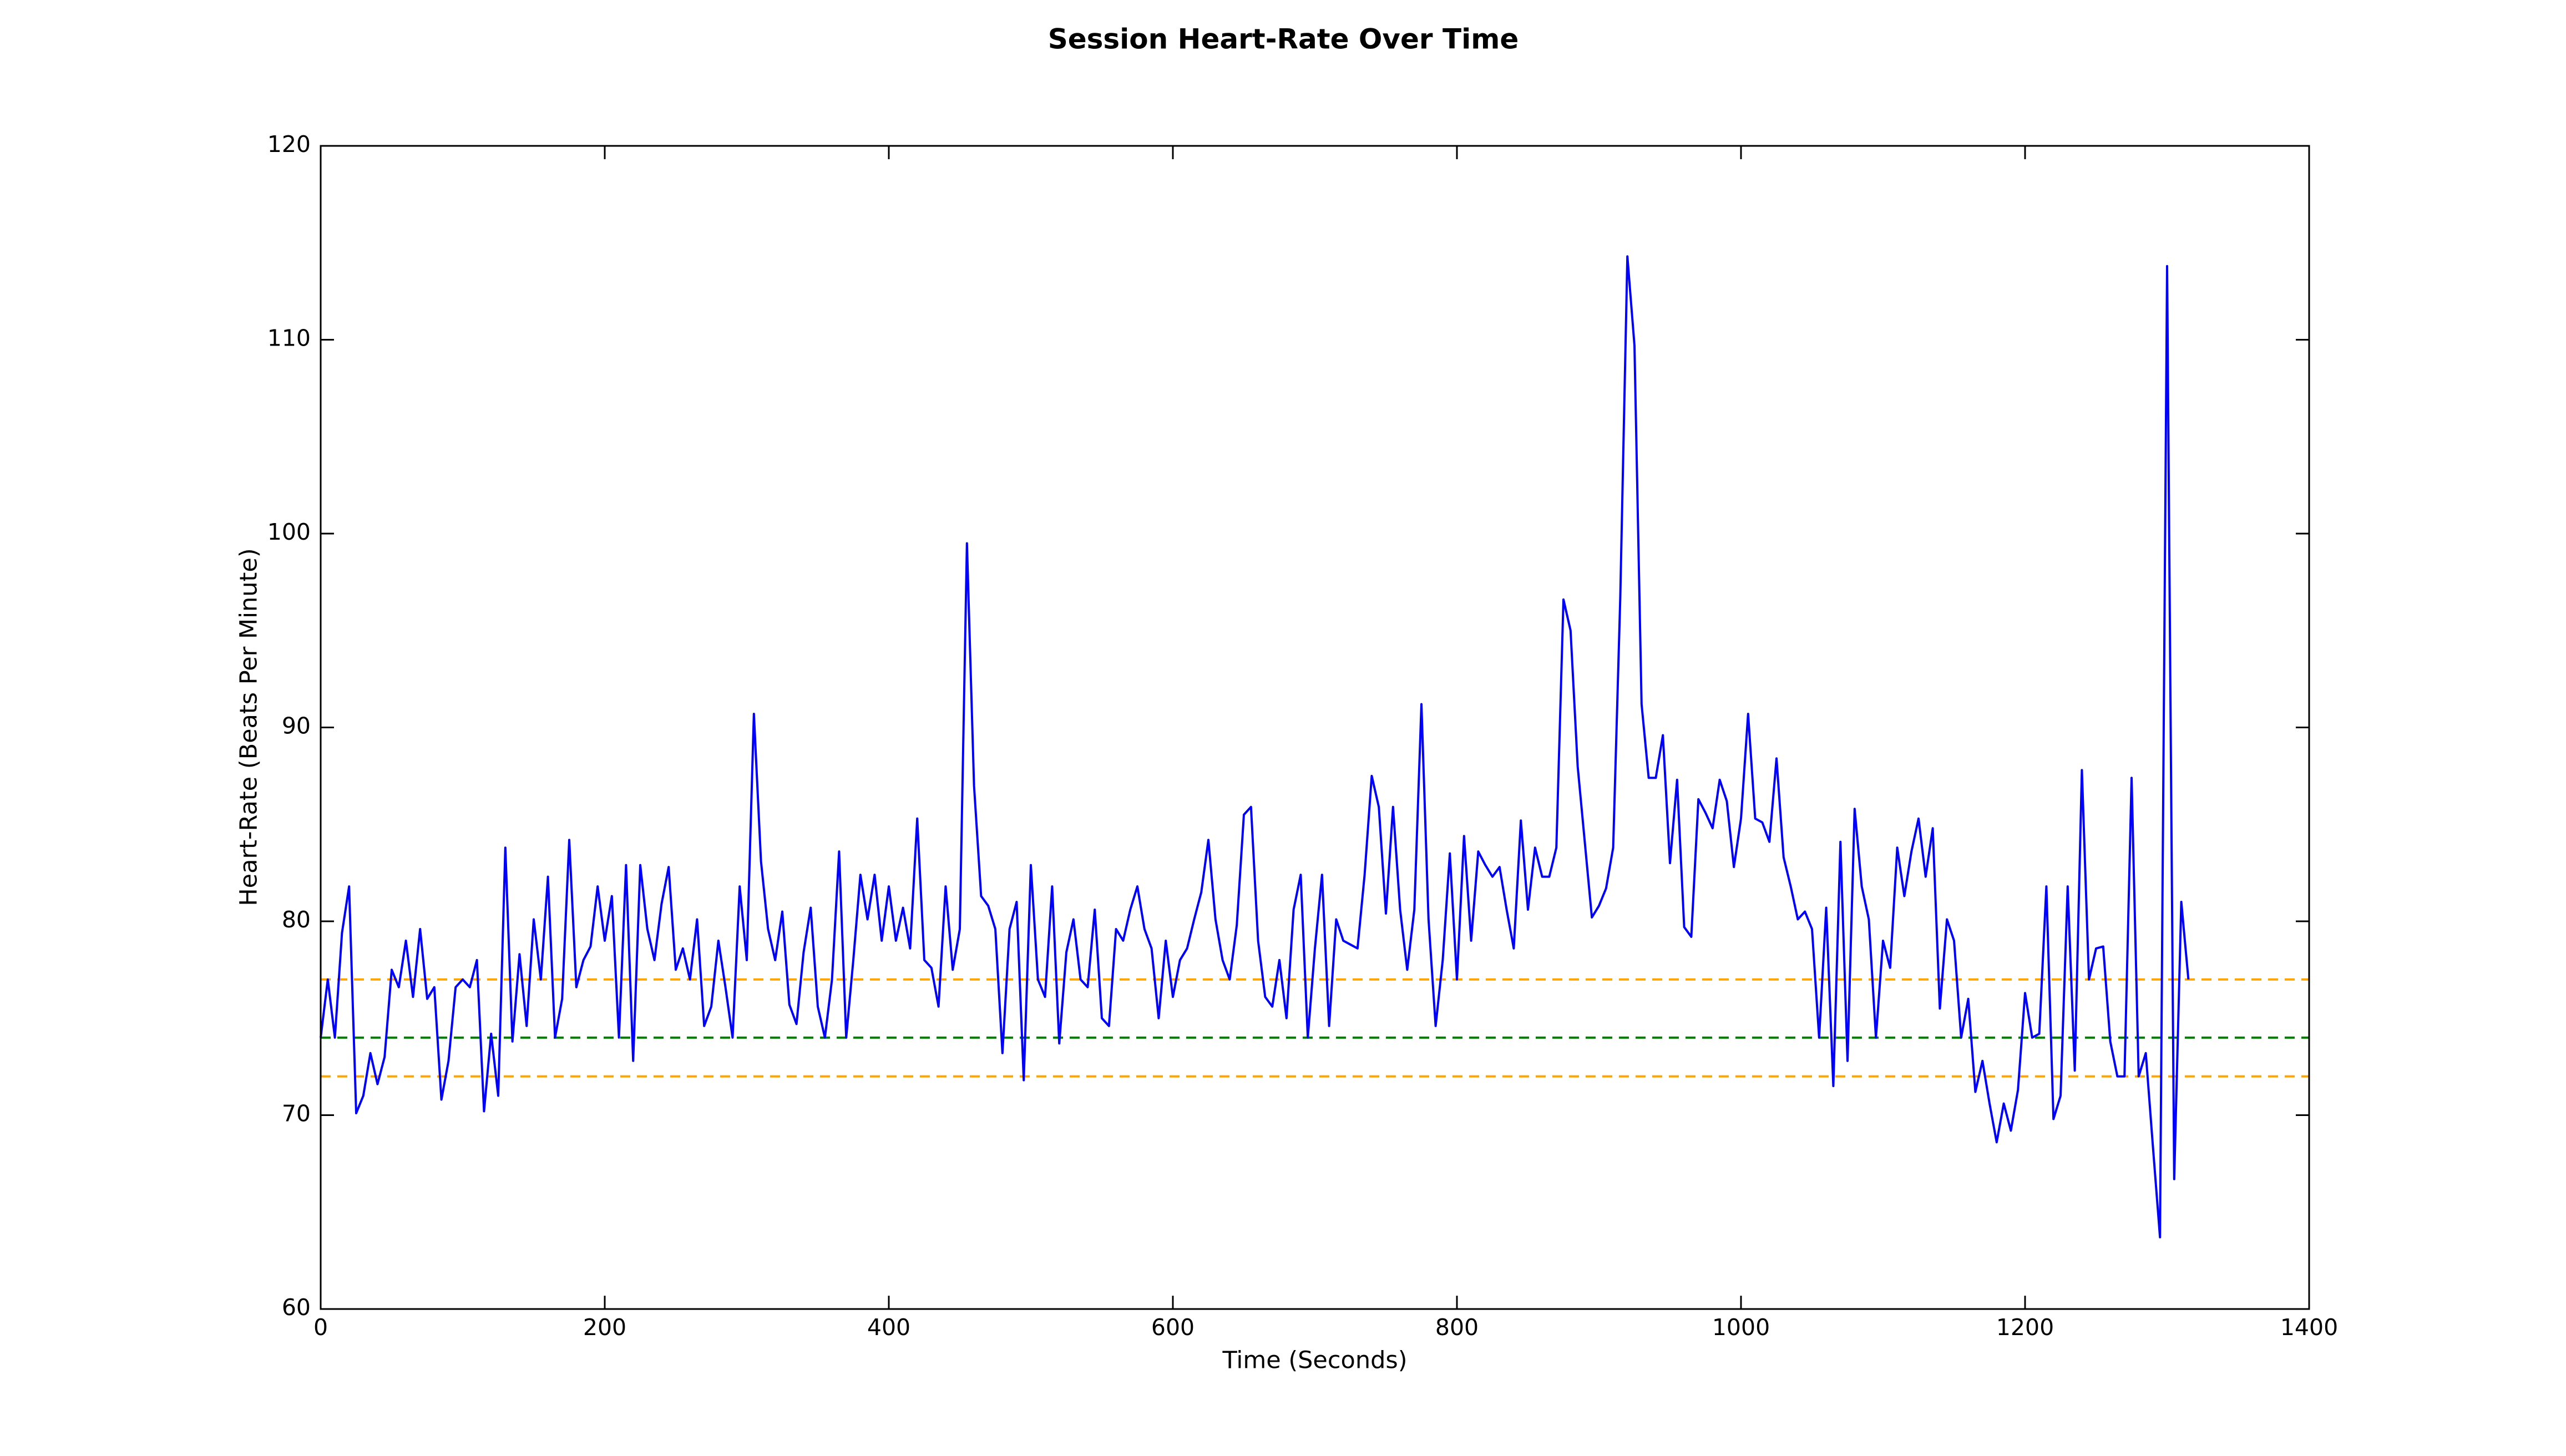  Describe the element at coordinates (297, 919) in the screenshot. I see `y-tick-label: 80` at that location.